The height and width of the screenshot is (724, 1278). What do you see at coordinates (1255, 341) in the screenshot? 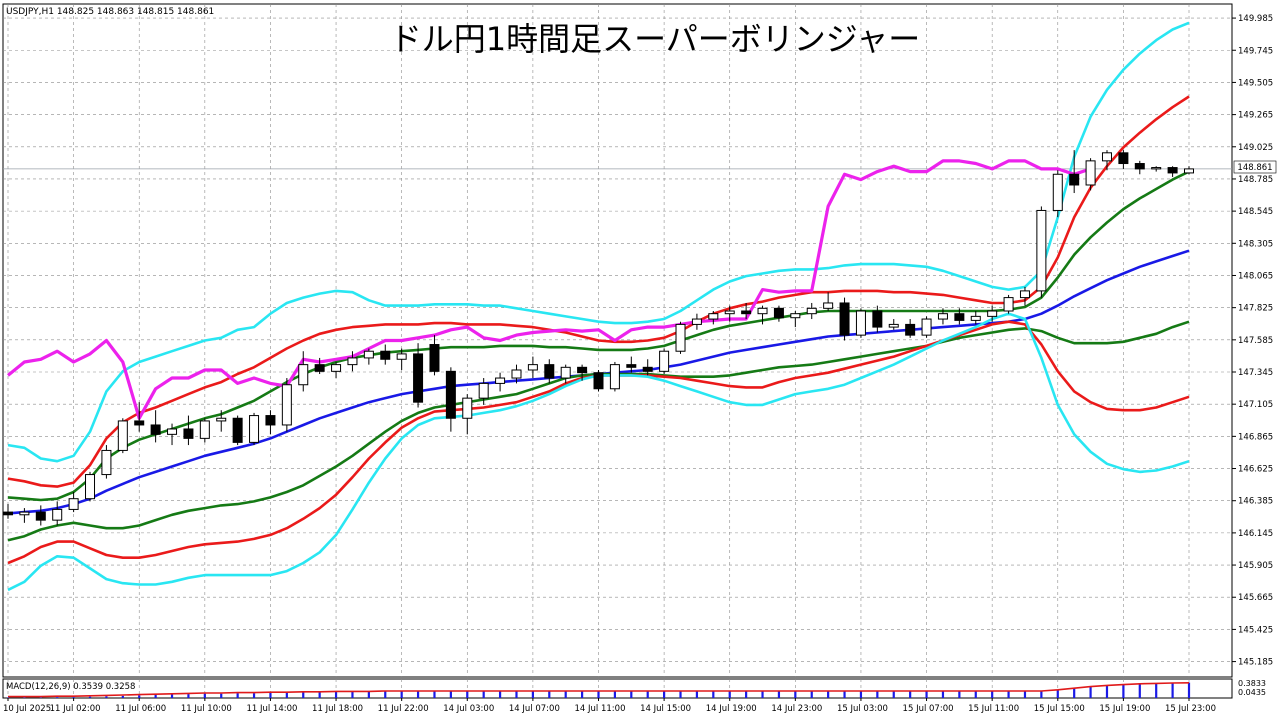
I see `y-tick-label: 147.585` at bounding box center [1255, 341].